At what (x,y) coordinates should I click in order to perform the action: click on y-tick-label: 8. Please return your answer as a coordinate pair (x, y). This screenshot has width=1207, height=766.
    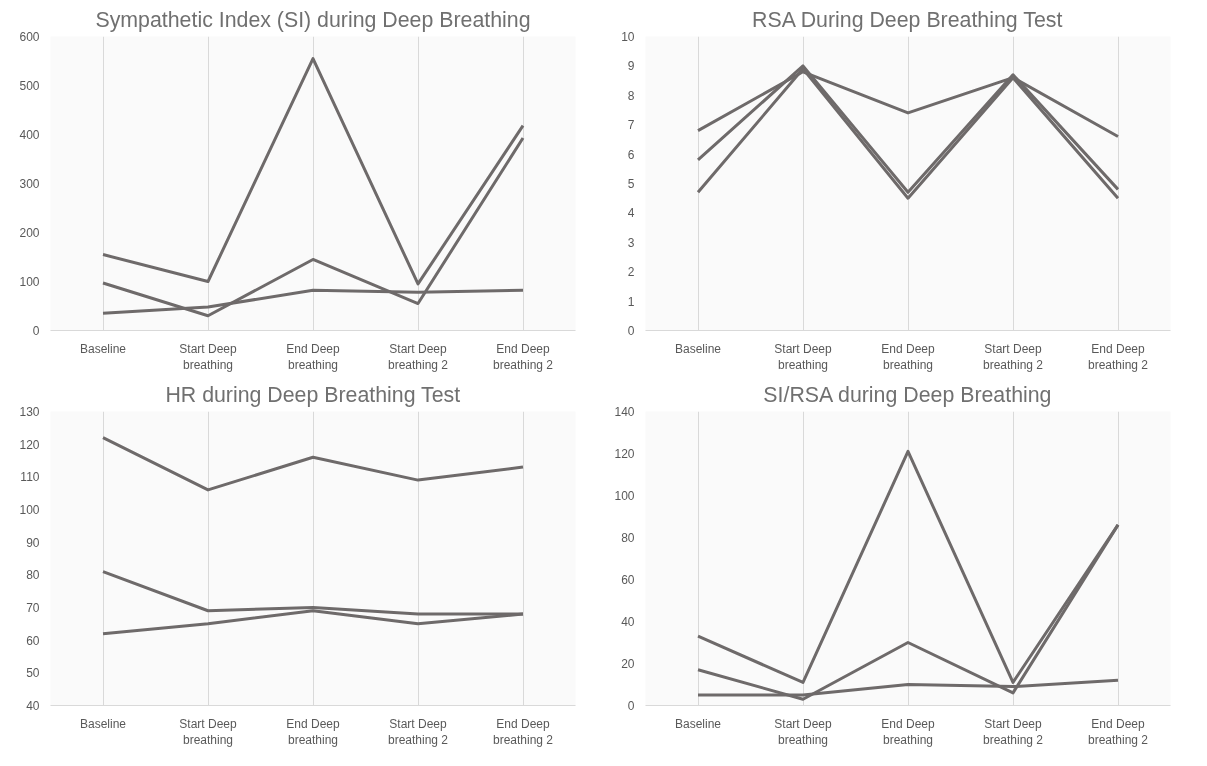
    Looking at the image, I should click on (631, 95).